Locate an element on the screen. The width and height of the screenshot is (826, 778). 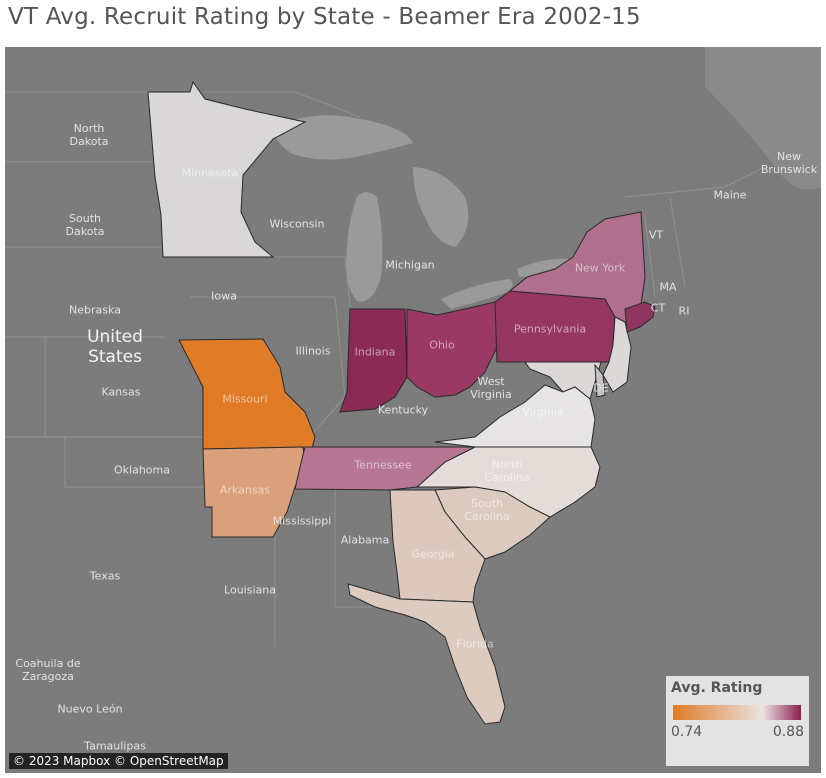
label-vt: VT is located at coordinates (656, 235).